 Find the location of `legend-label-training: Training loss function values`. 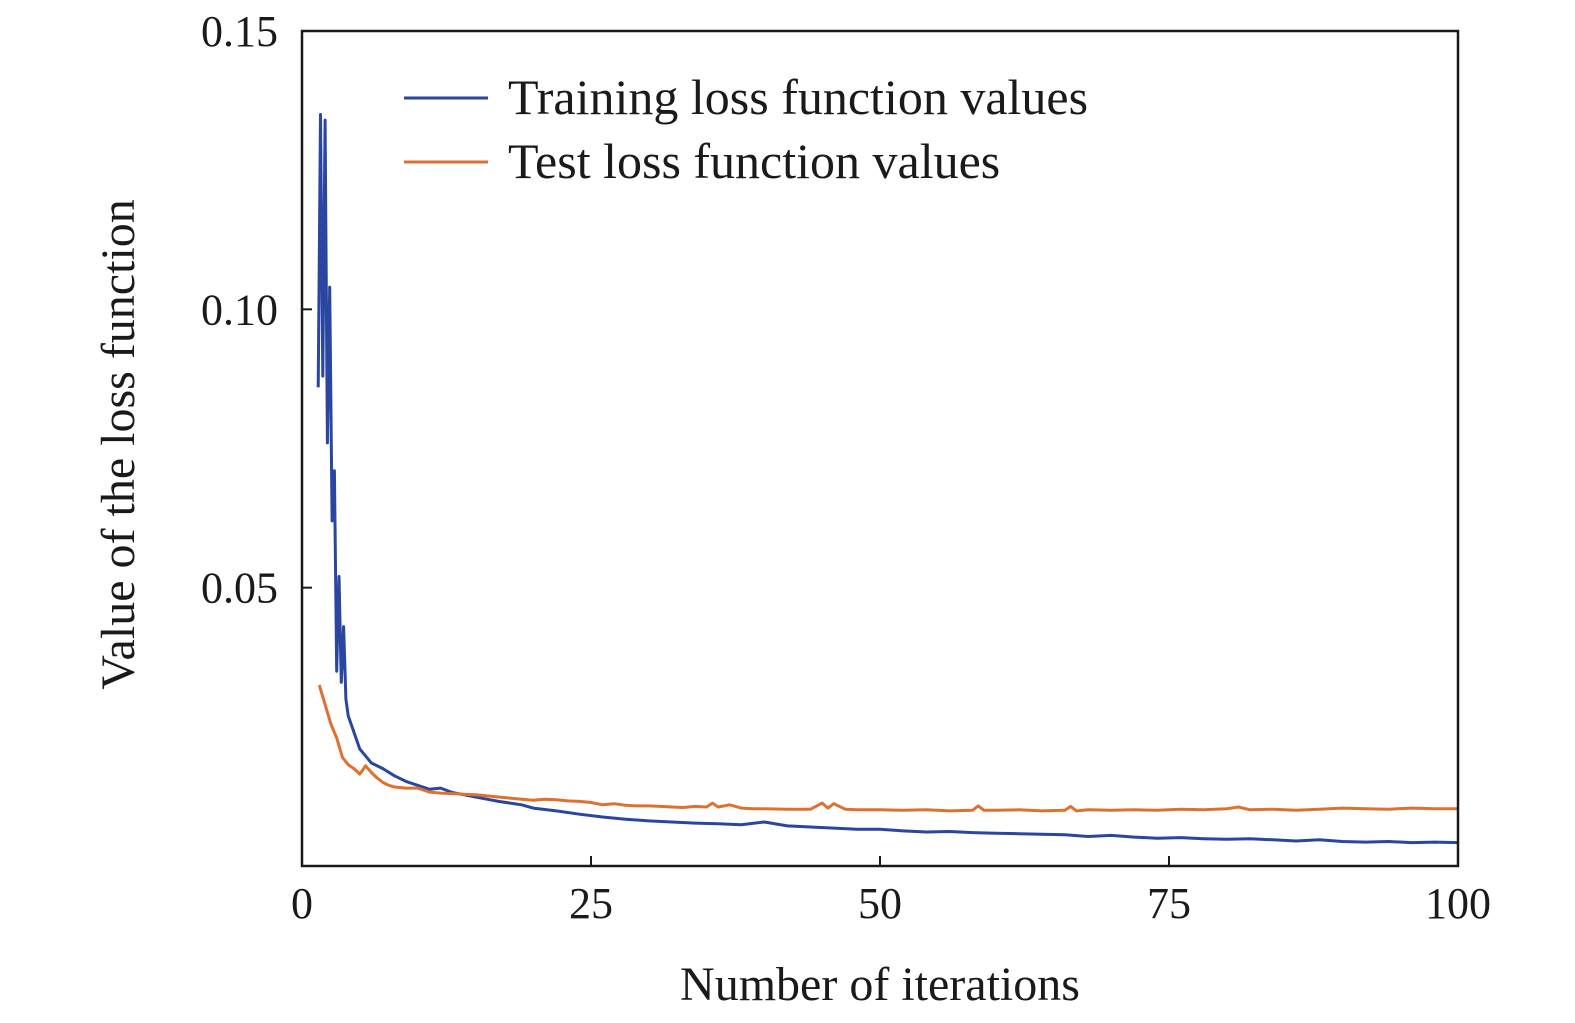

legend-label-training: Training loss function values is located at coordinates (798, 97).